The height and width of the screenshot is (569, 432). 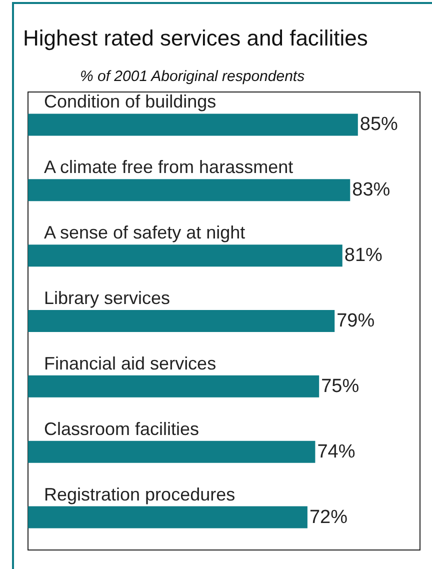 I want to click on y-tick-label: A sense of safety at night, so click(x=145, y=232).